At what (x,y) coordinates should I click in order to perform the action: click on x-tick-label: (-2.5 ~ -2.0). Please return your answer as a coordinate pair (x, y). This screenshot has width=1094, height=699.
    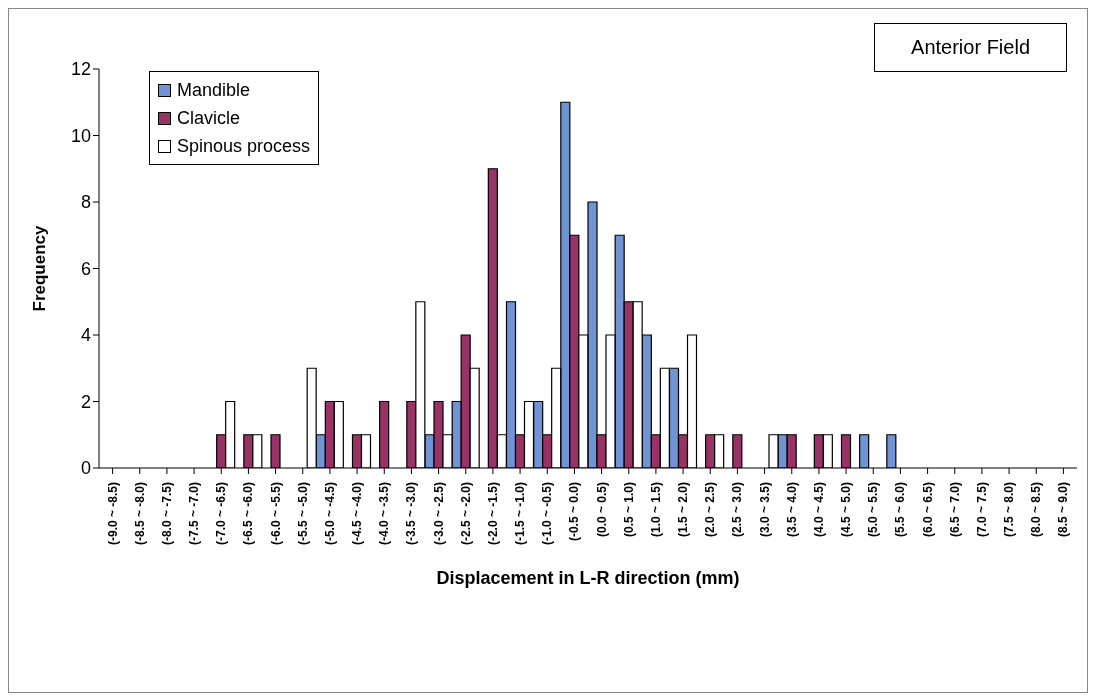
    Looking at the image, I should click on (465, 514).